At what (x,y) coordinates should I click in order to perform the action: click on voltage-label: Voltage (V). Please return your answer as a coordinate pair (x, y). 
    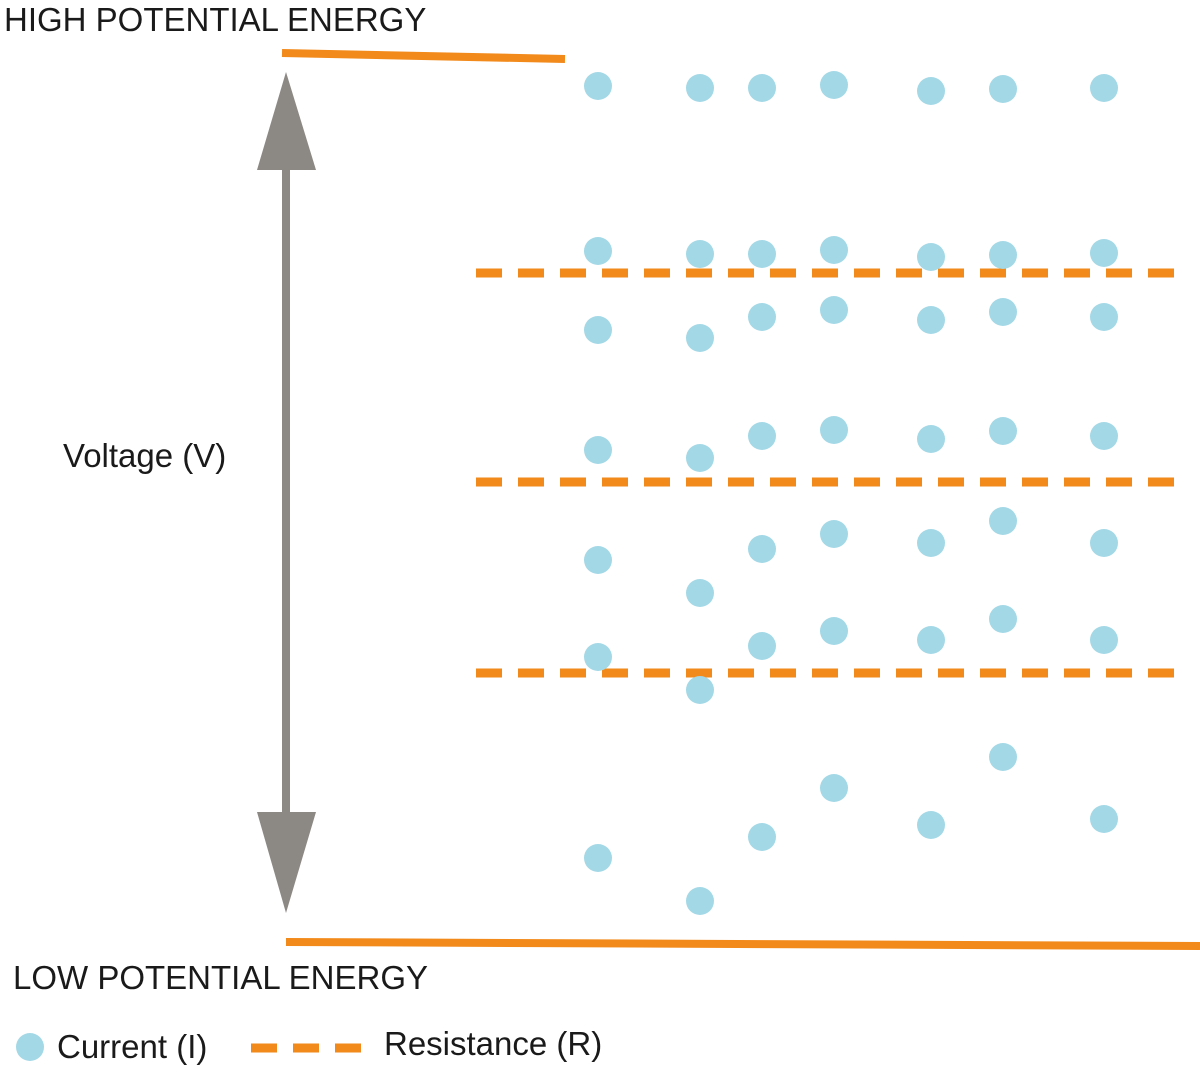
    Looking at the image, I should click on (144, 455).